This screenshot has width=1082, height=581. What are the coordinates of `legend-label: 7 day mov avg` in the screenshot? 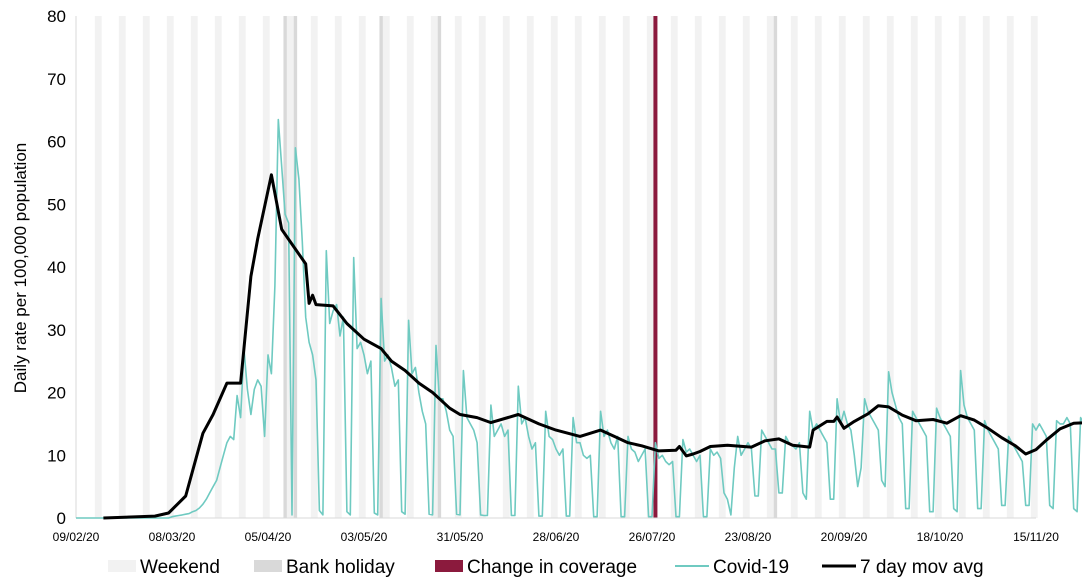 It's located at (922, 567).